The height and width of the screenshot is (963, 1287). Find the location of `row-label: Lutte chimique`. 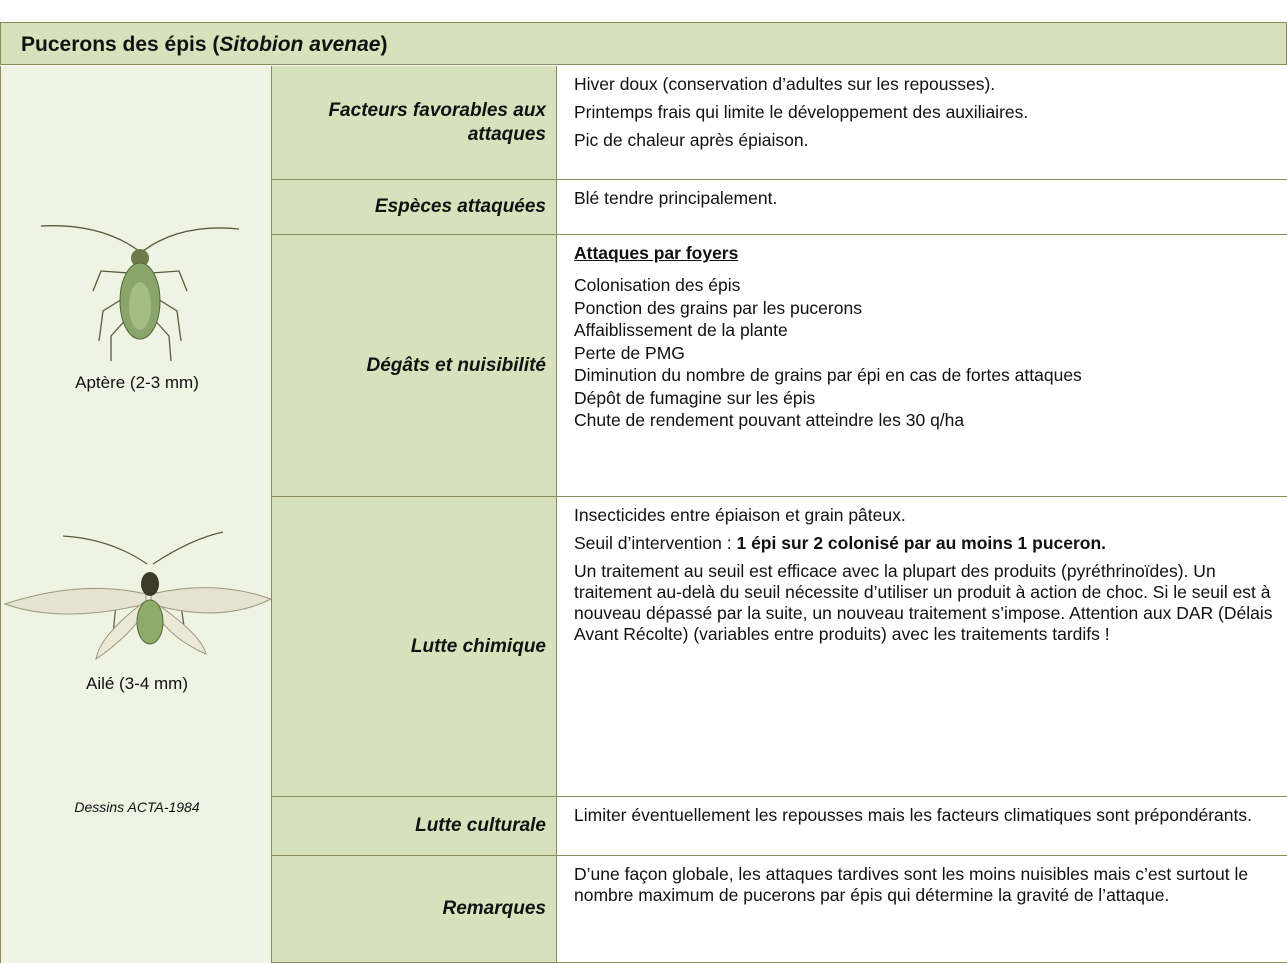

row-label: Lutte chimique is located at coordinates (414, 646).